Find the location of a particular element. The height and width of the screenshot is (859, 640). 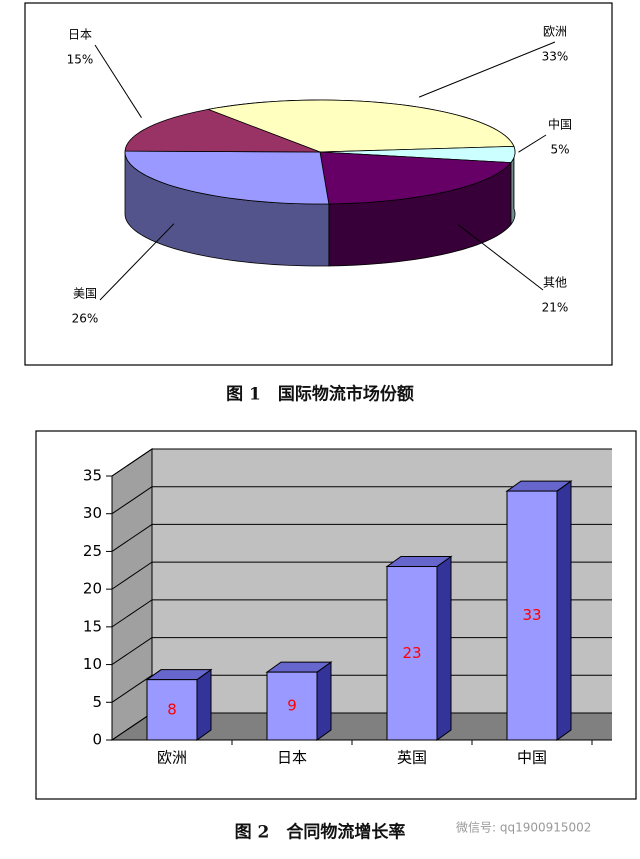

slice-value: 15% is located at coordinates (80, 60).